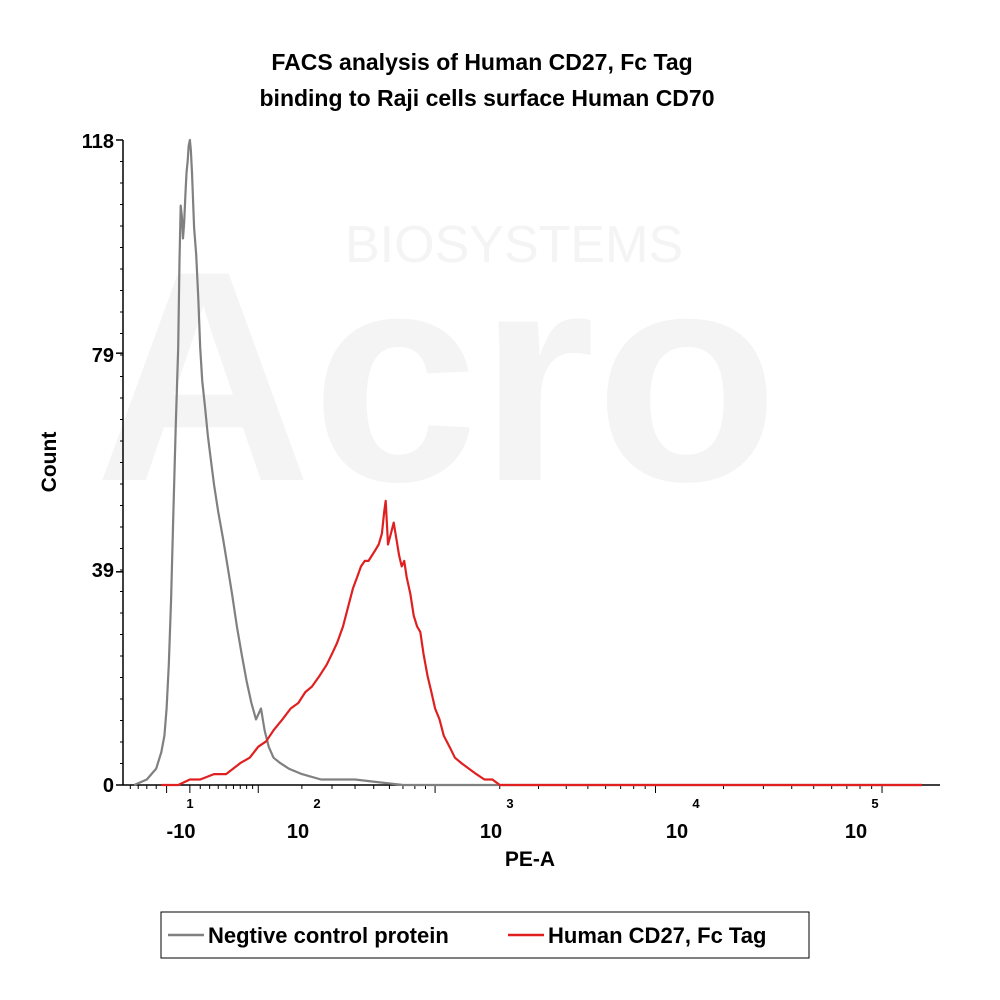  Describe the element at coordinates (523, 819) in the screenshot. I see `x-tick-labels: -10 1 10 2 10 3 10 4 10 5` at that location.